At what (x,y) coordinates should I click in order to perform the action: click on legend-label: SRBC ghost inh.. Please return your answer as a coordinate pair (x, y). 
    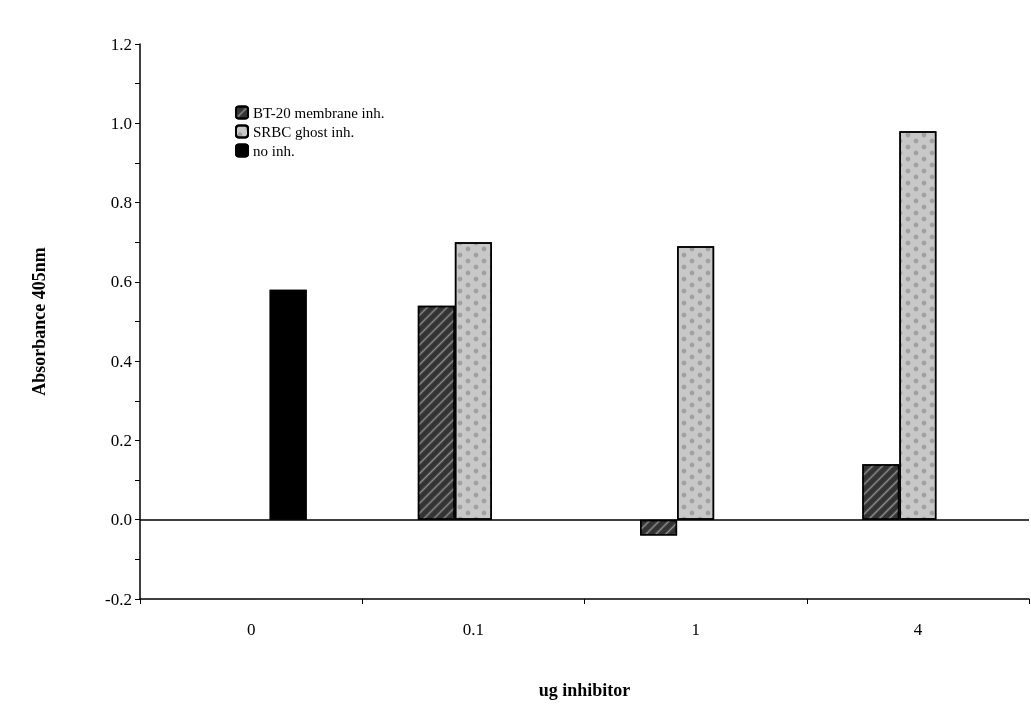
    Looking at the image, I should click on (304, 131).